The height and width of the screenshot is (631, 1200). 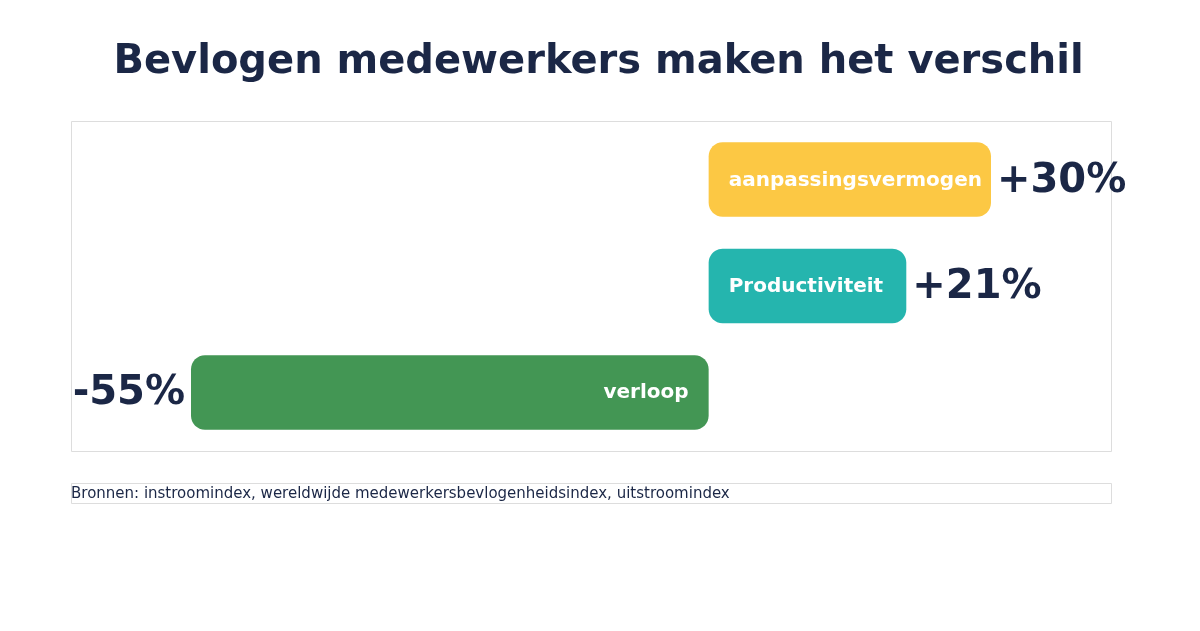 What do you see at coordinates (400, 493) in the screenshot?
I see `text: Bronnen: instroomindex, wereldwijde medewerkersbevlogenheidsindex, uitstroomindex` at bounding box center [400, 493].